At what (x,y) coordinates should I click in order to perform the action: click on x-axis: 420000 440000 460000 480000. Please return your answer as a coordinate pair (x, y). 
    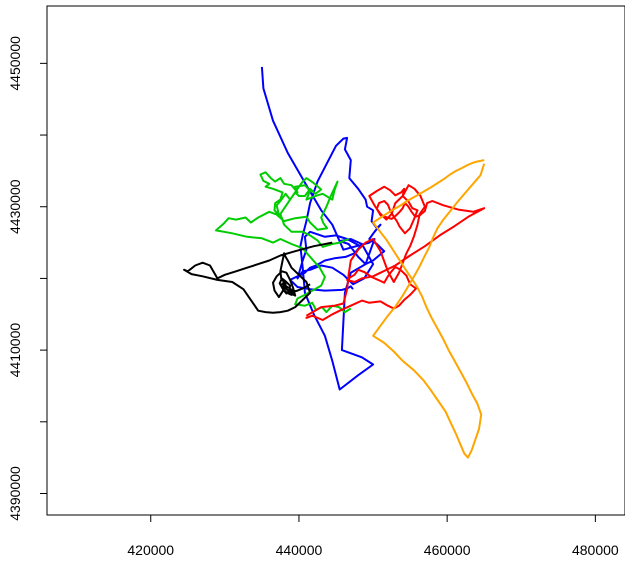
    Looking at the image, I should click on (373, 536).